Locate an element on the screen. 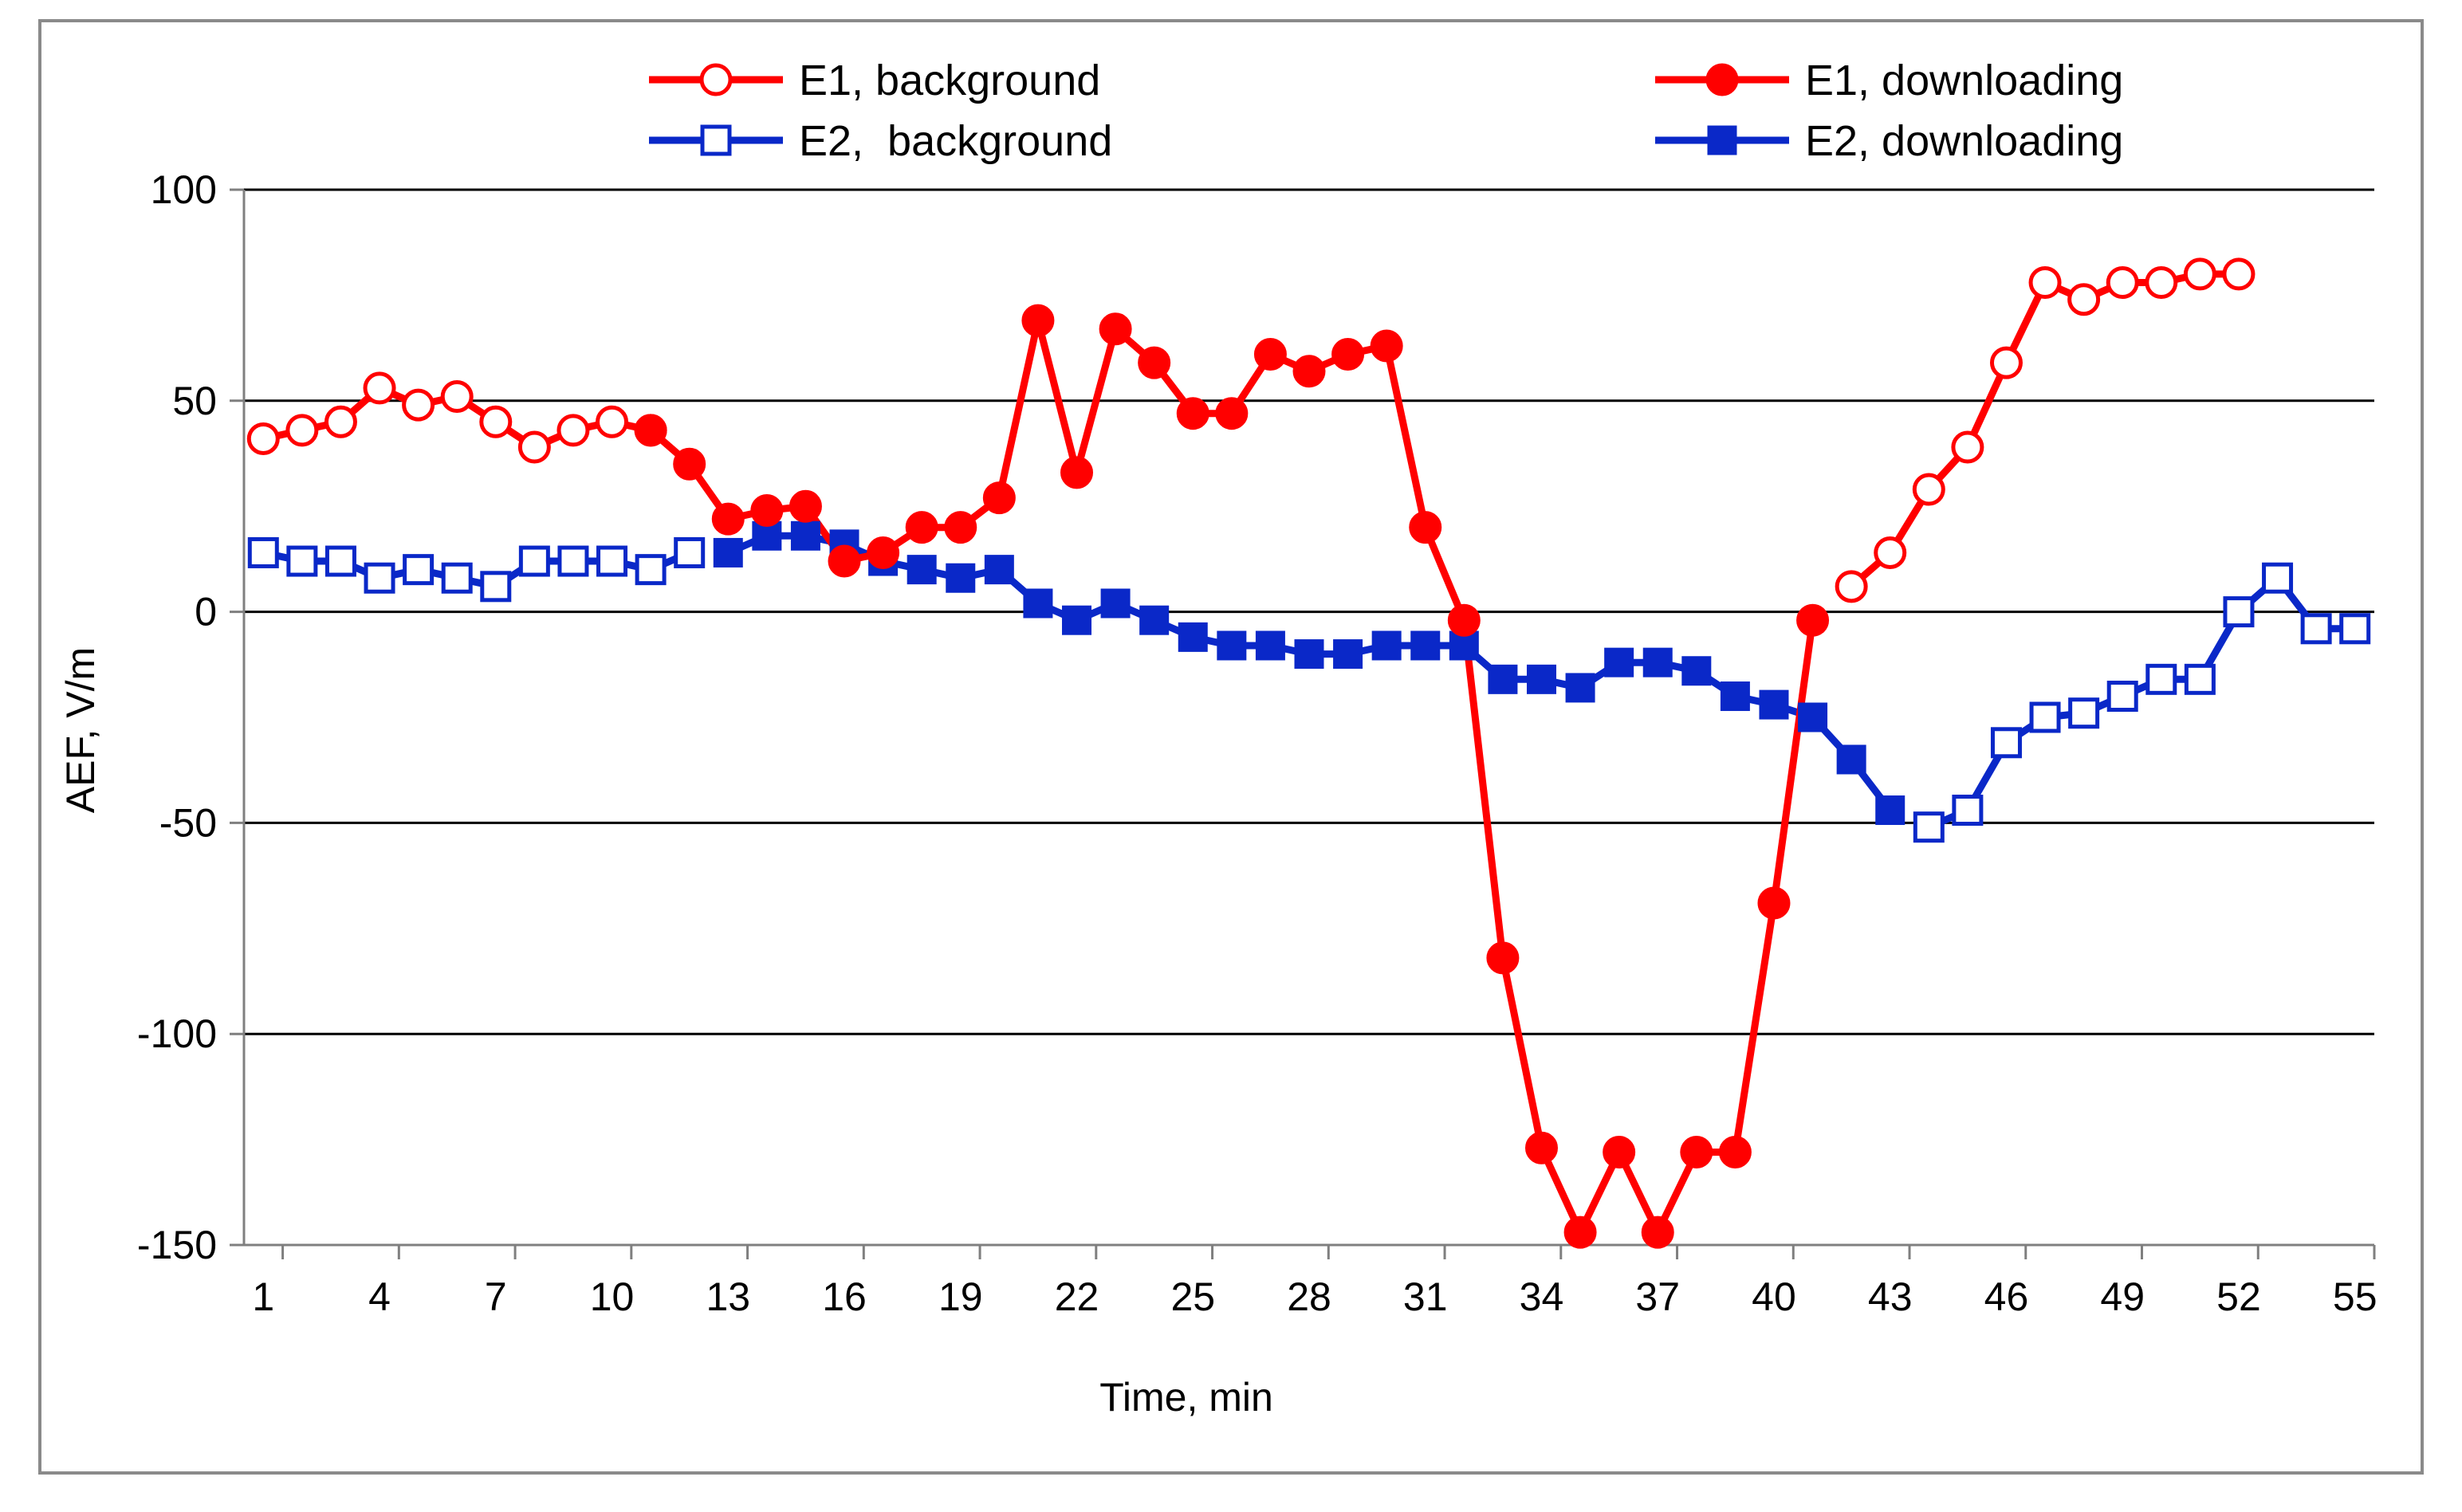  x-tick-label: 37 is located at coordinates (1657, 1296).